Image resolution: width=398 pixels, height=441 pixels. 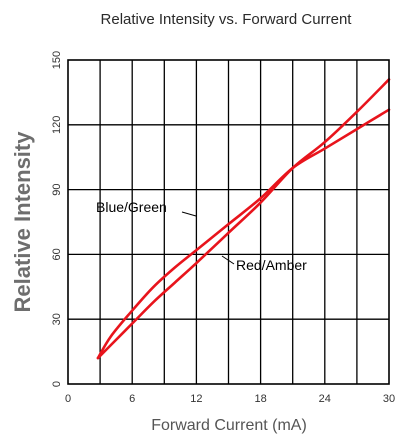 I want to click on series-label-leader-red-amber, so click(x=228, y=260).